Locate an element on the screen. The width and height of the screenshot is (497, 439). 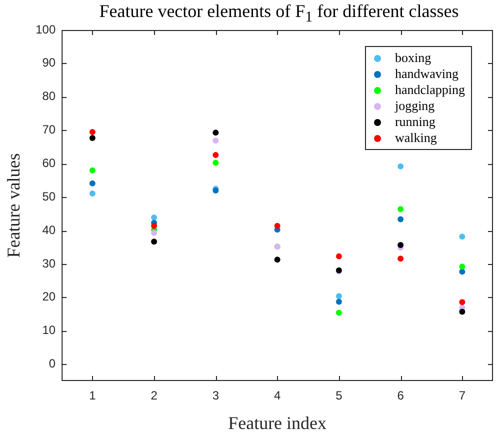
y-tick-label: 10 is located at coordinates (49, 330).